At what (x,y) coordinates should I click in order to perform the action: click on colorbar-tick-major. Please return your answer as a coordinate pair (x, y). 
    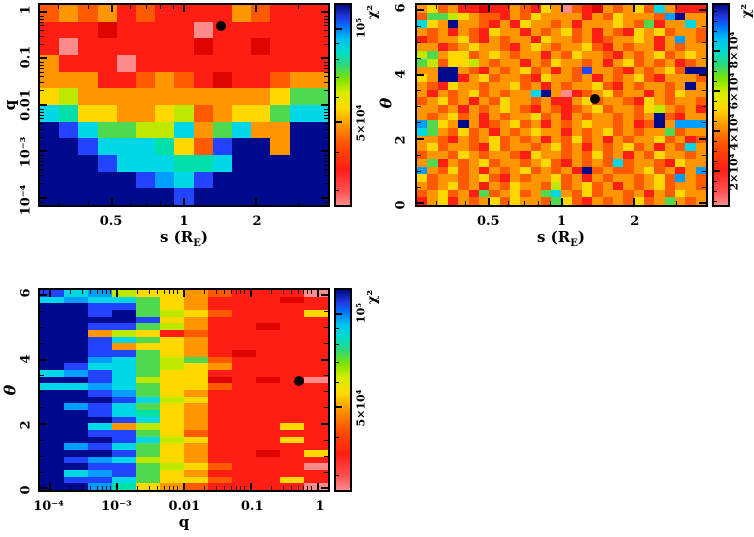
    Looking at the image, I should click on (717, 131).